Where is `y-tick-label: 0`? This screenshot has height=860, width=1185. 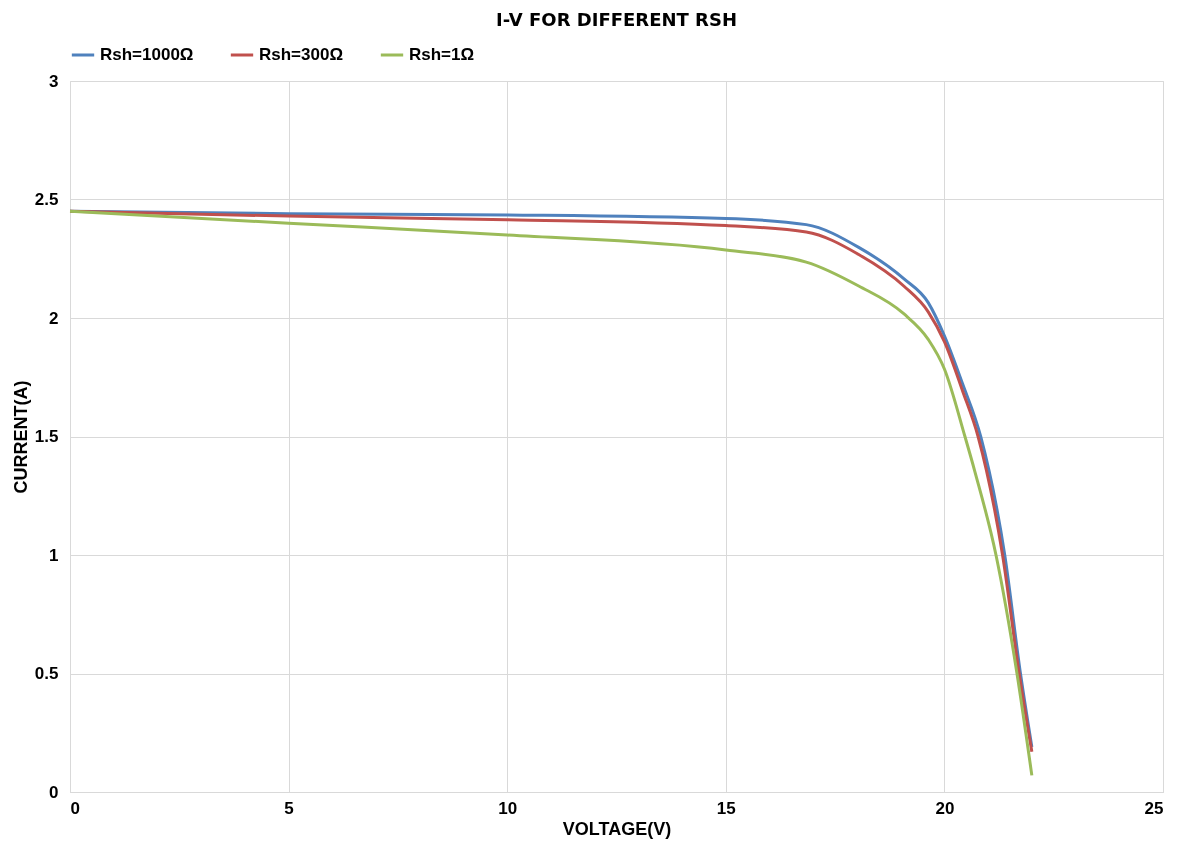 y-tick-label: 0 is located at coordinates (54, 792).